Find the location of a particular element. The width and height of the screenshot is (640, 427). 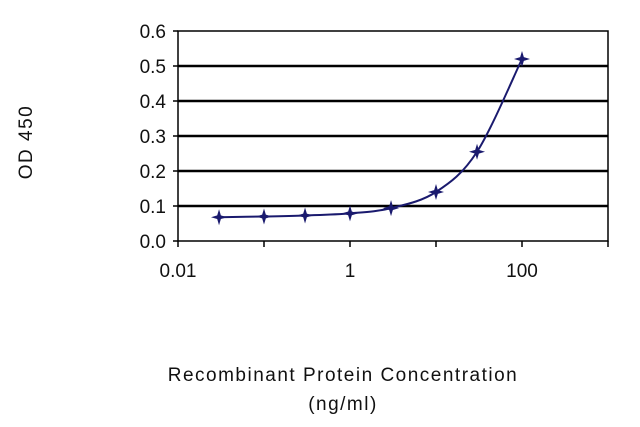

y-tick-label: 0.3 is located at coordinates (153, 137).